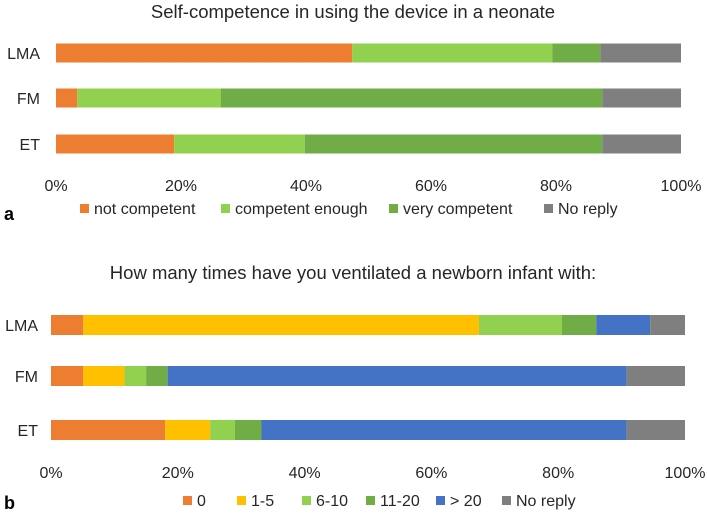  What do you see at coordinates (9, 503) in the screenshot?
I see `panel-letter: b` at bounding box center [9, 503].